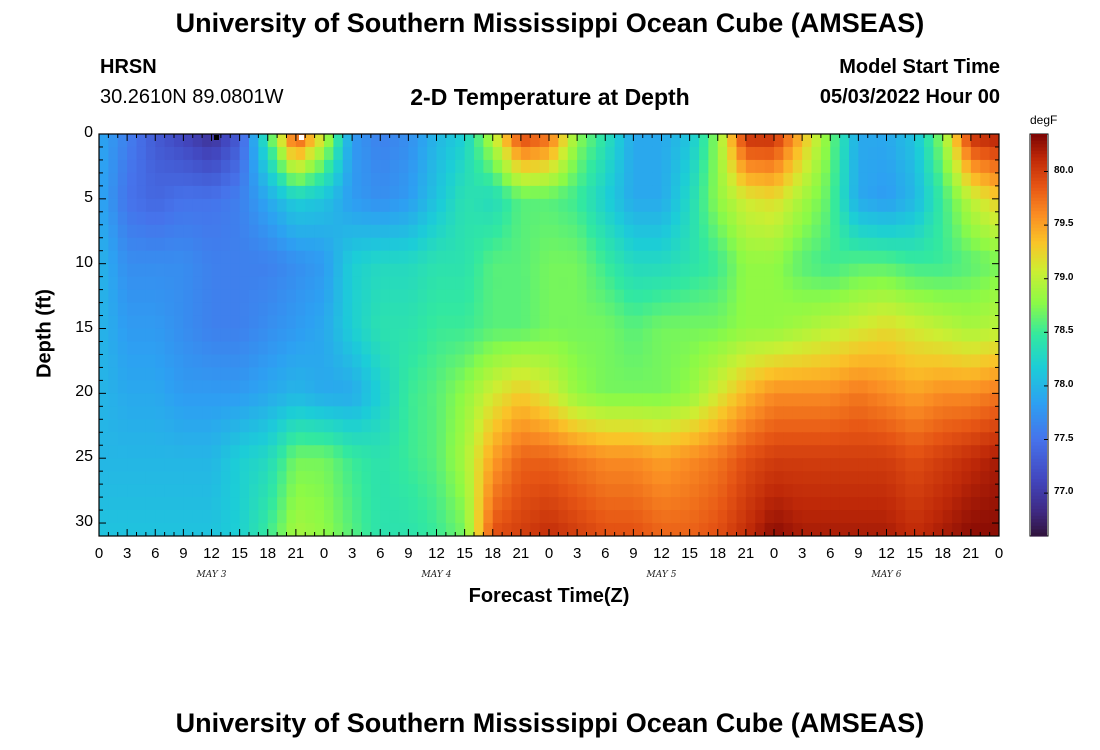  I want to click on station-coordinates: 30.2610N 89.0801W, so click(192, 97).